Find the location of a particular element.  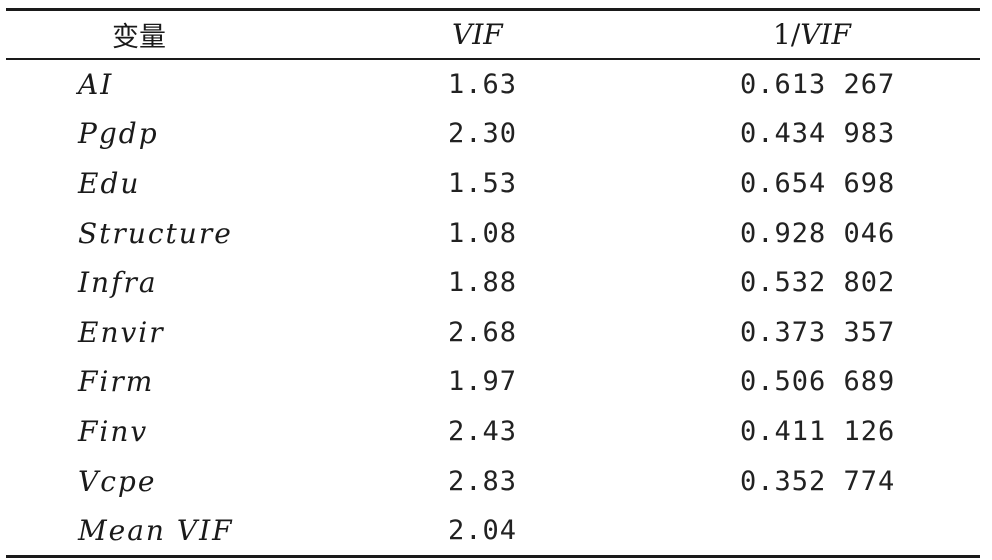

table-row: Finv 2.43 0.411 126 is located at coordinates (493, 432).